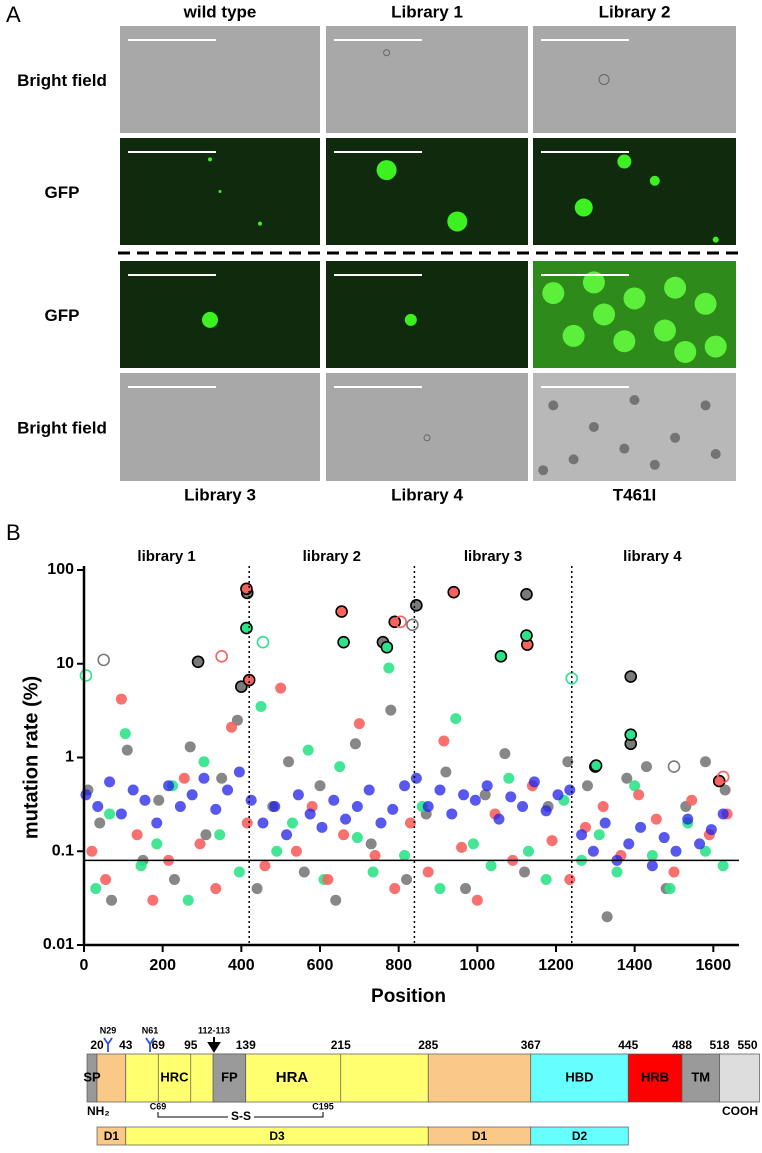 The height and width of the screenshot is (1153, 762). Describe the element at coordinates (229, 1076) in the screenshot. I see `domain-label: FP` at that location.